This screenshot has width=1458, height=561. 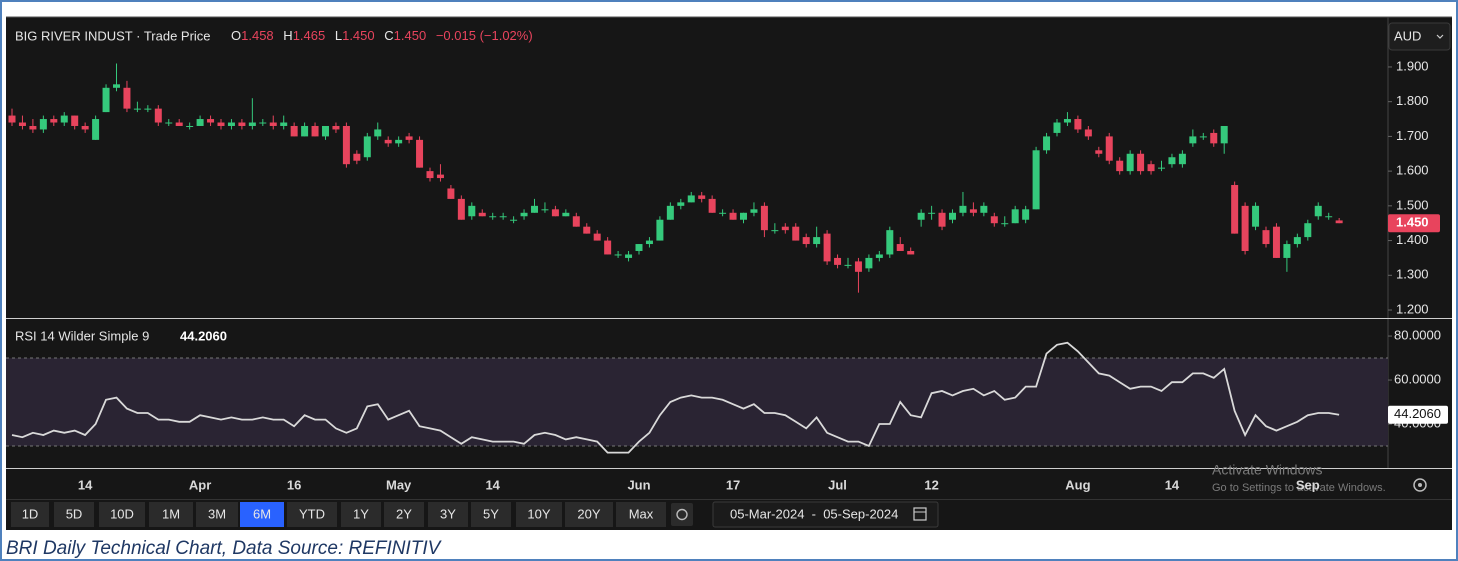 I want to click on toolbar-settings, so click(x=682, y=514).